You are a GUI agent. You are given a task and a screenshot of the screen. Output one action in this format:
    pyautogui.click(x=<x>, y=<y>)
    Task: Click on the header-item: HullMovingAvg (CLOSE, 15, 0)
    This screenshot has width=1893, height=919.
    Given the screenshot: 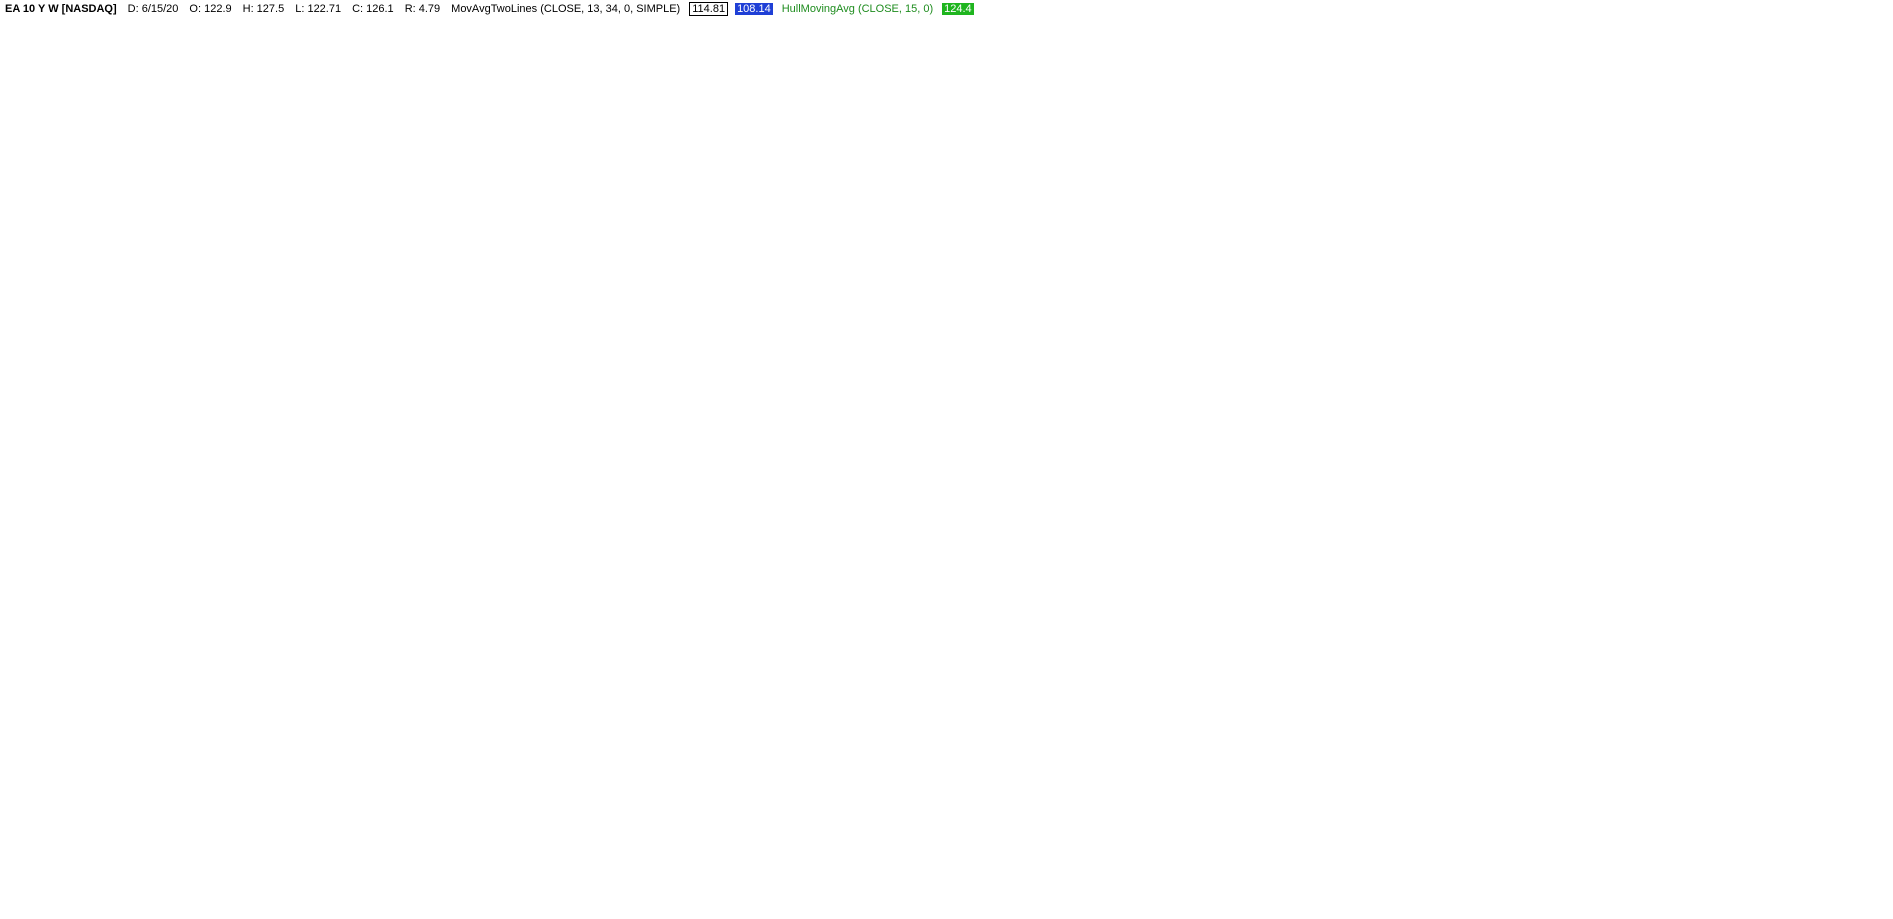 What is the action you would take?
    pyautogui.click(x=857, y=8)
    